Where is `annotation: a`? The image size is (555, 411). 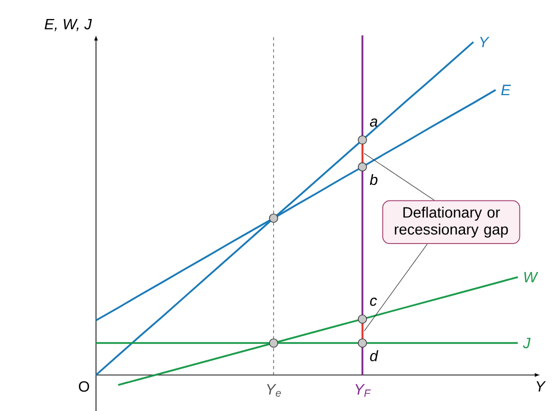
annotation: a is located at coordinates (374, 122).